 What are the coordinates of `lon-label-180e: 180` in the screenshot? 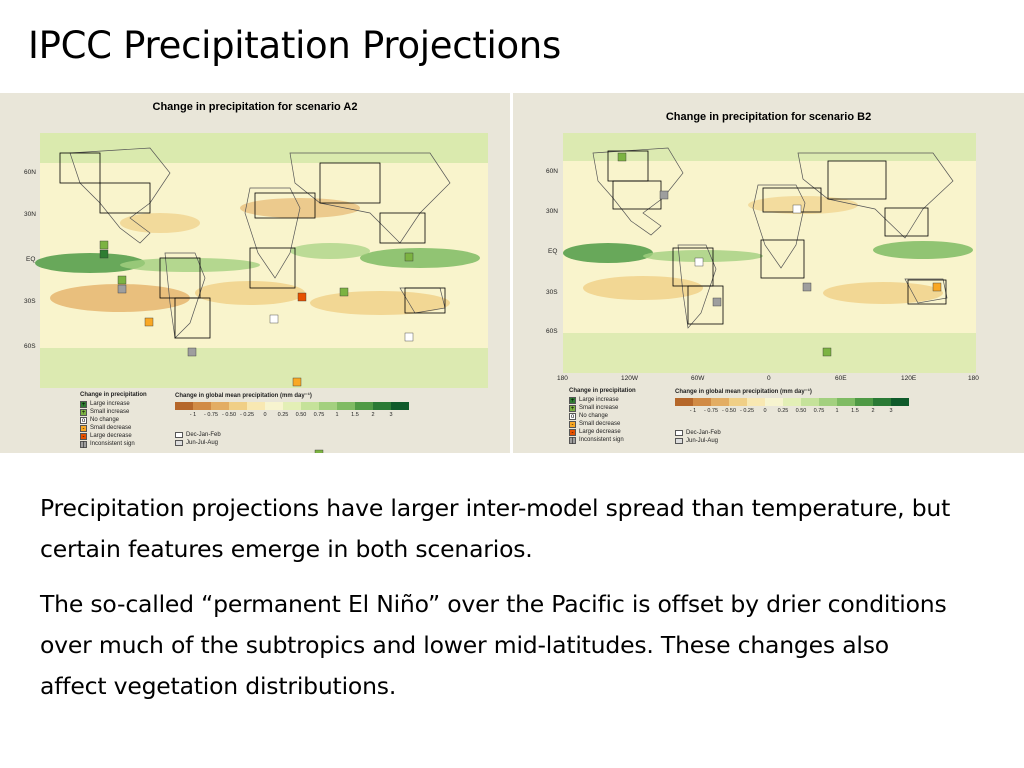 It's located at (973, 378).